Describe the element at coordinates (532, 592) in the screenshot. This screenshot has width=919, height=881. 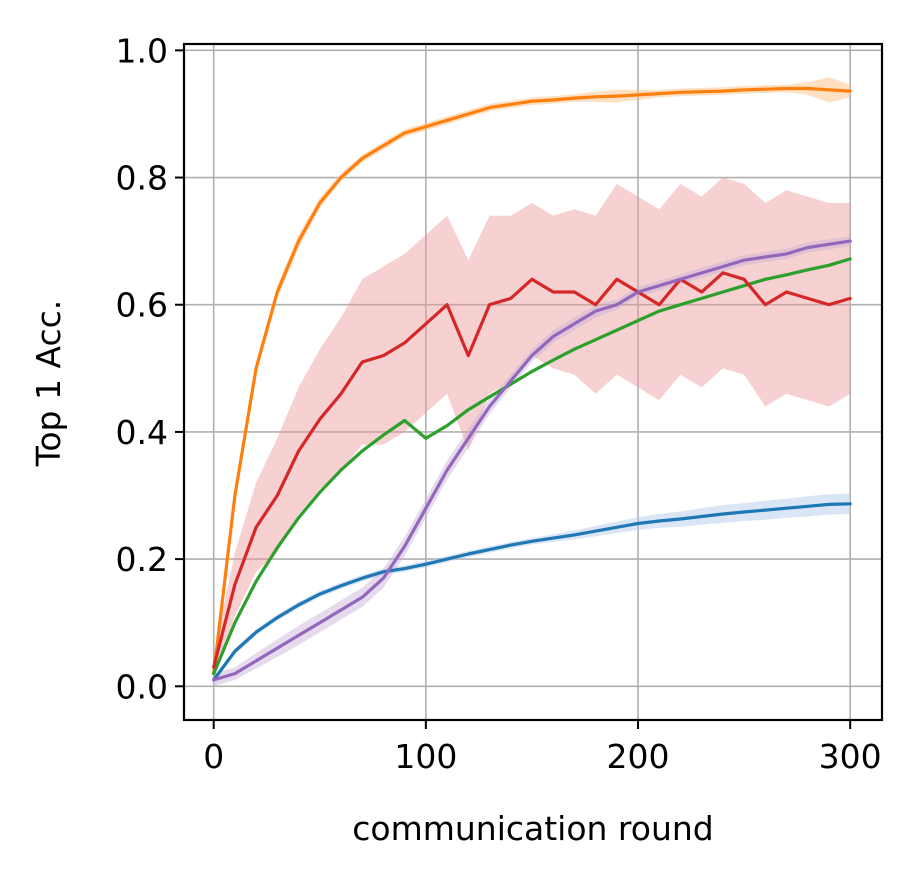
I see `series-0-line` at that location.